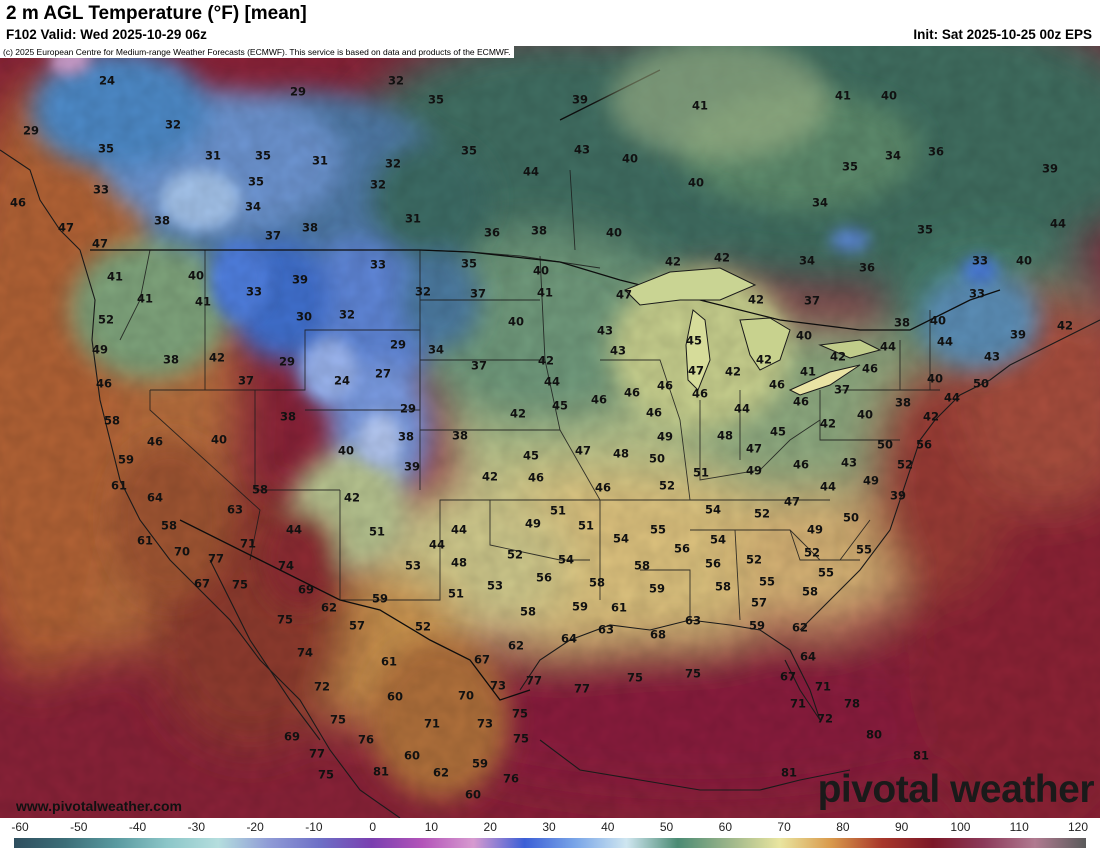  I want to click on colorbar-tick-label: 20, so click(490, 827).